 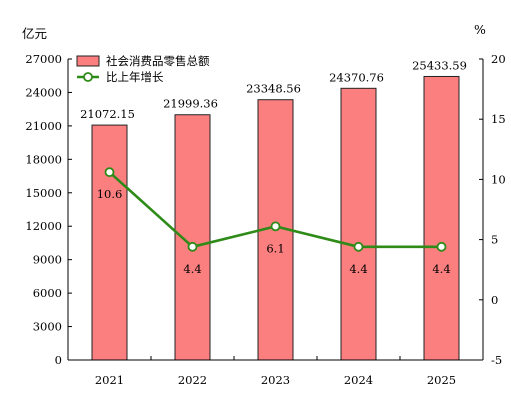 I want to click on bar-value-label: 23348.56, so click(x=273, y=89).